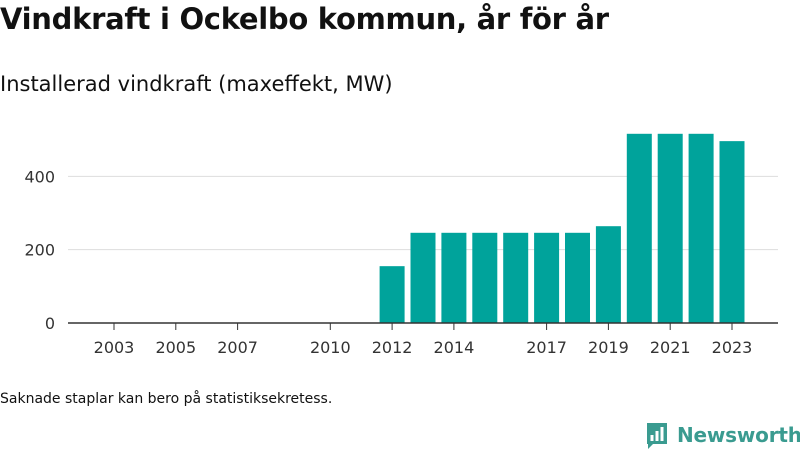 The image size is (800, 450). I want to click on bar-2013, so click(423, 277).